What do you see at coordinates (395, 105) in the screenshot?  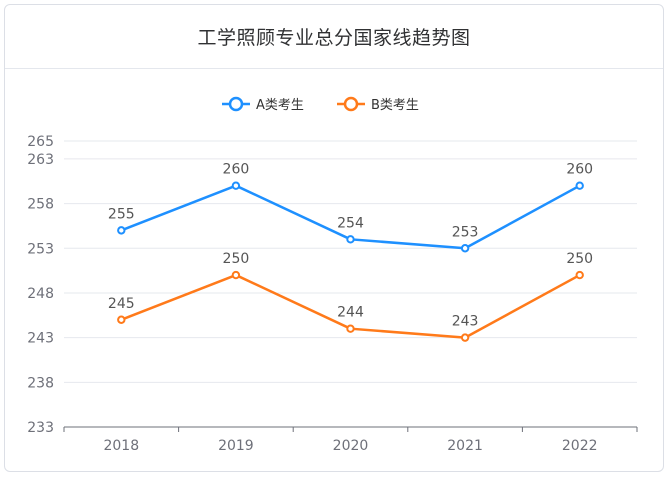 I see `legend-label: B类考生` at bounding box center [395, 105].